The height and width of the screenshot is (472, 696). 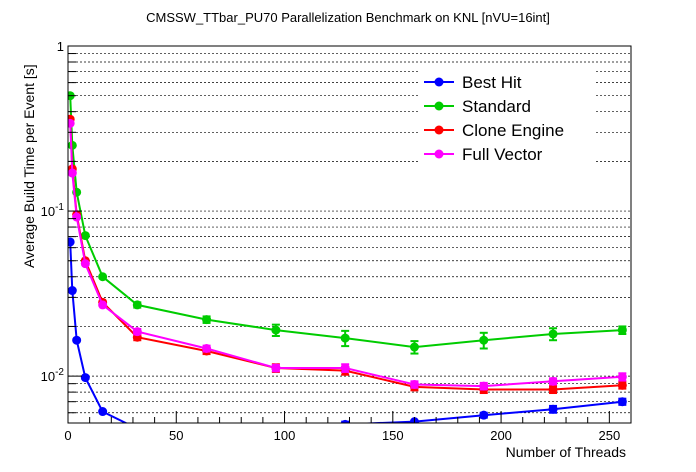 I want to click on x-tick-label: 50, so click(x=176, y=435).